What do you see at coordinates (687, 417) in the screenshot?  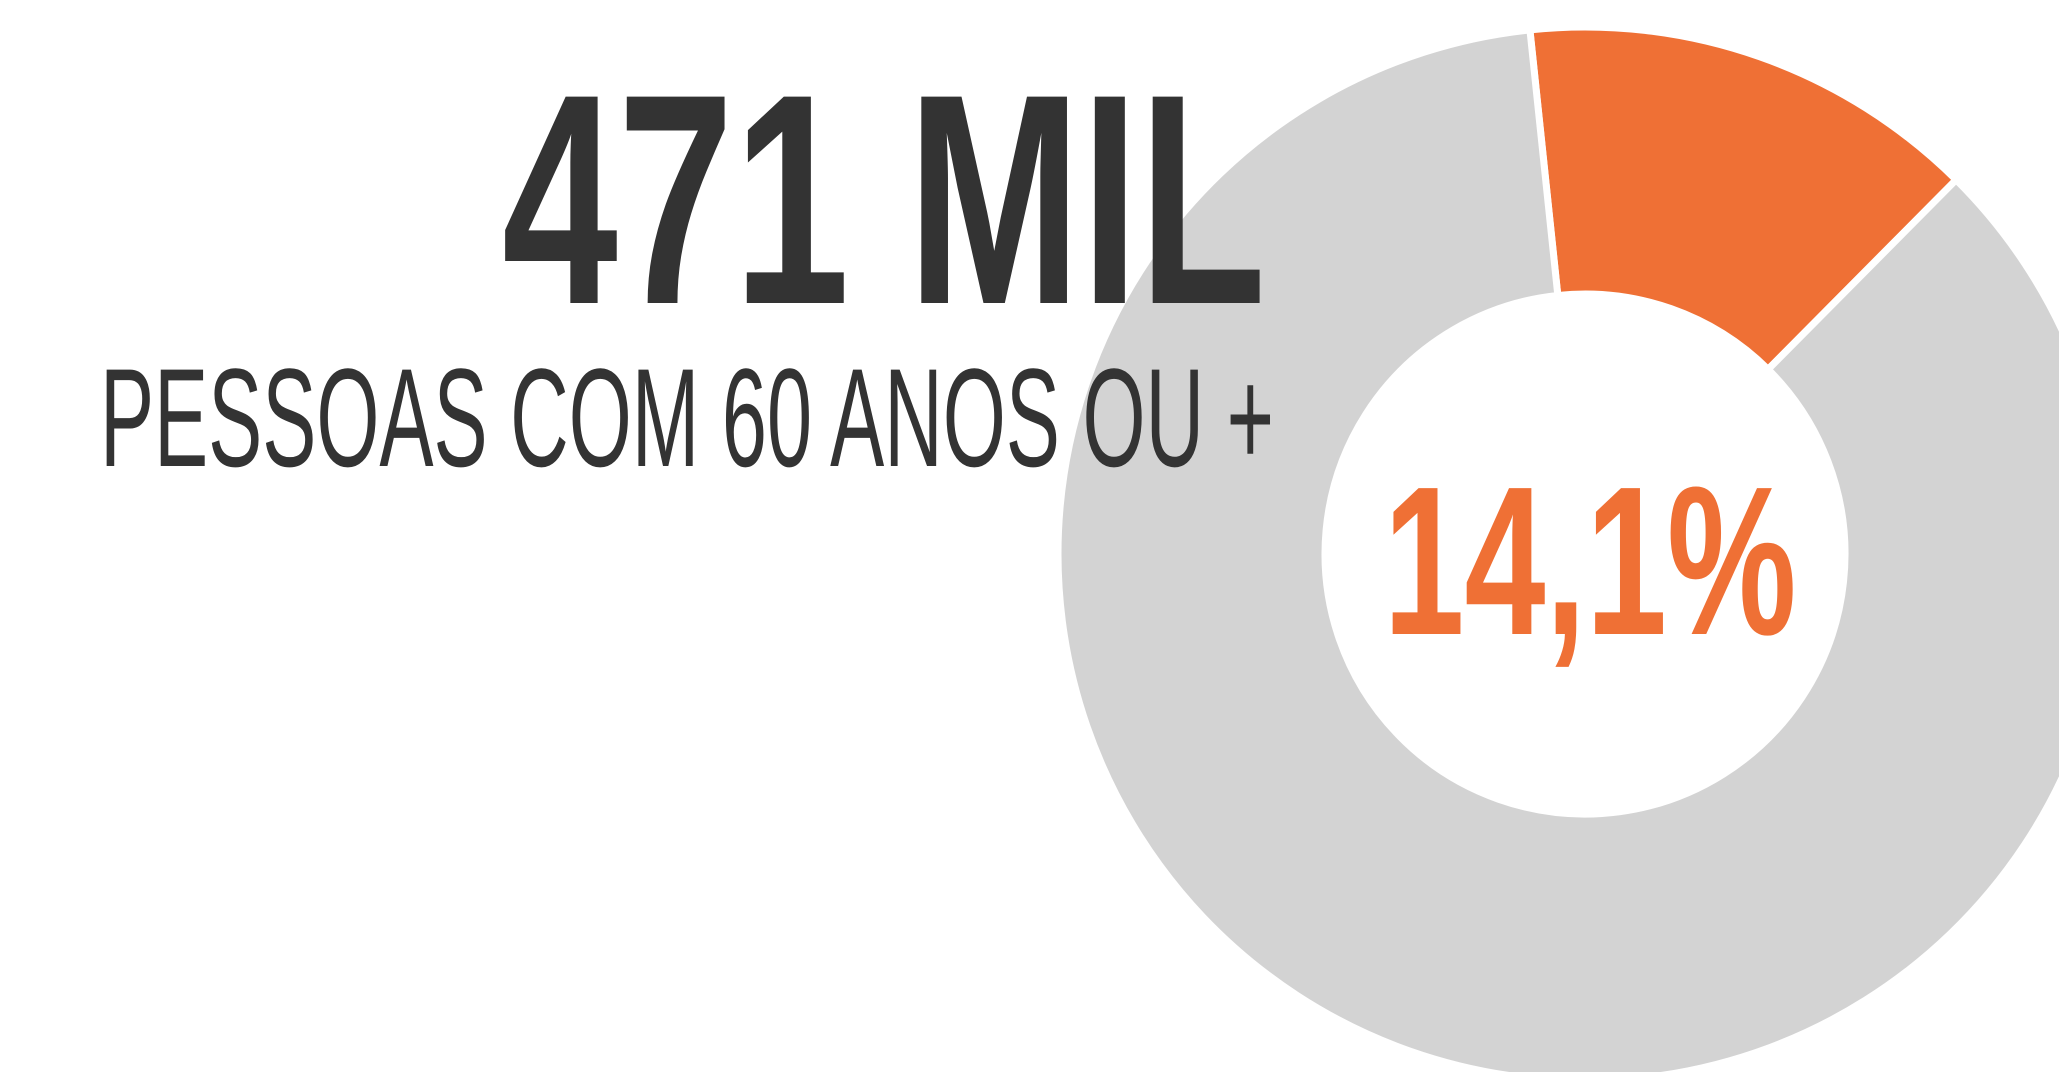 I see `subtitle: PESSOAS COM 60 ANOS OU +` at bounding box center [687, 417].